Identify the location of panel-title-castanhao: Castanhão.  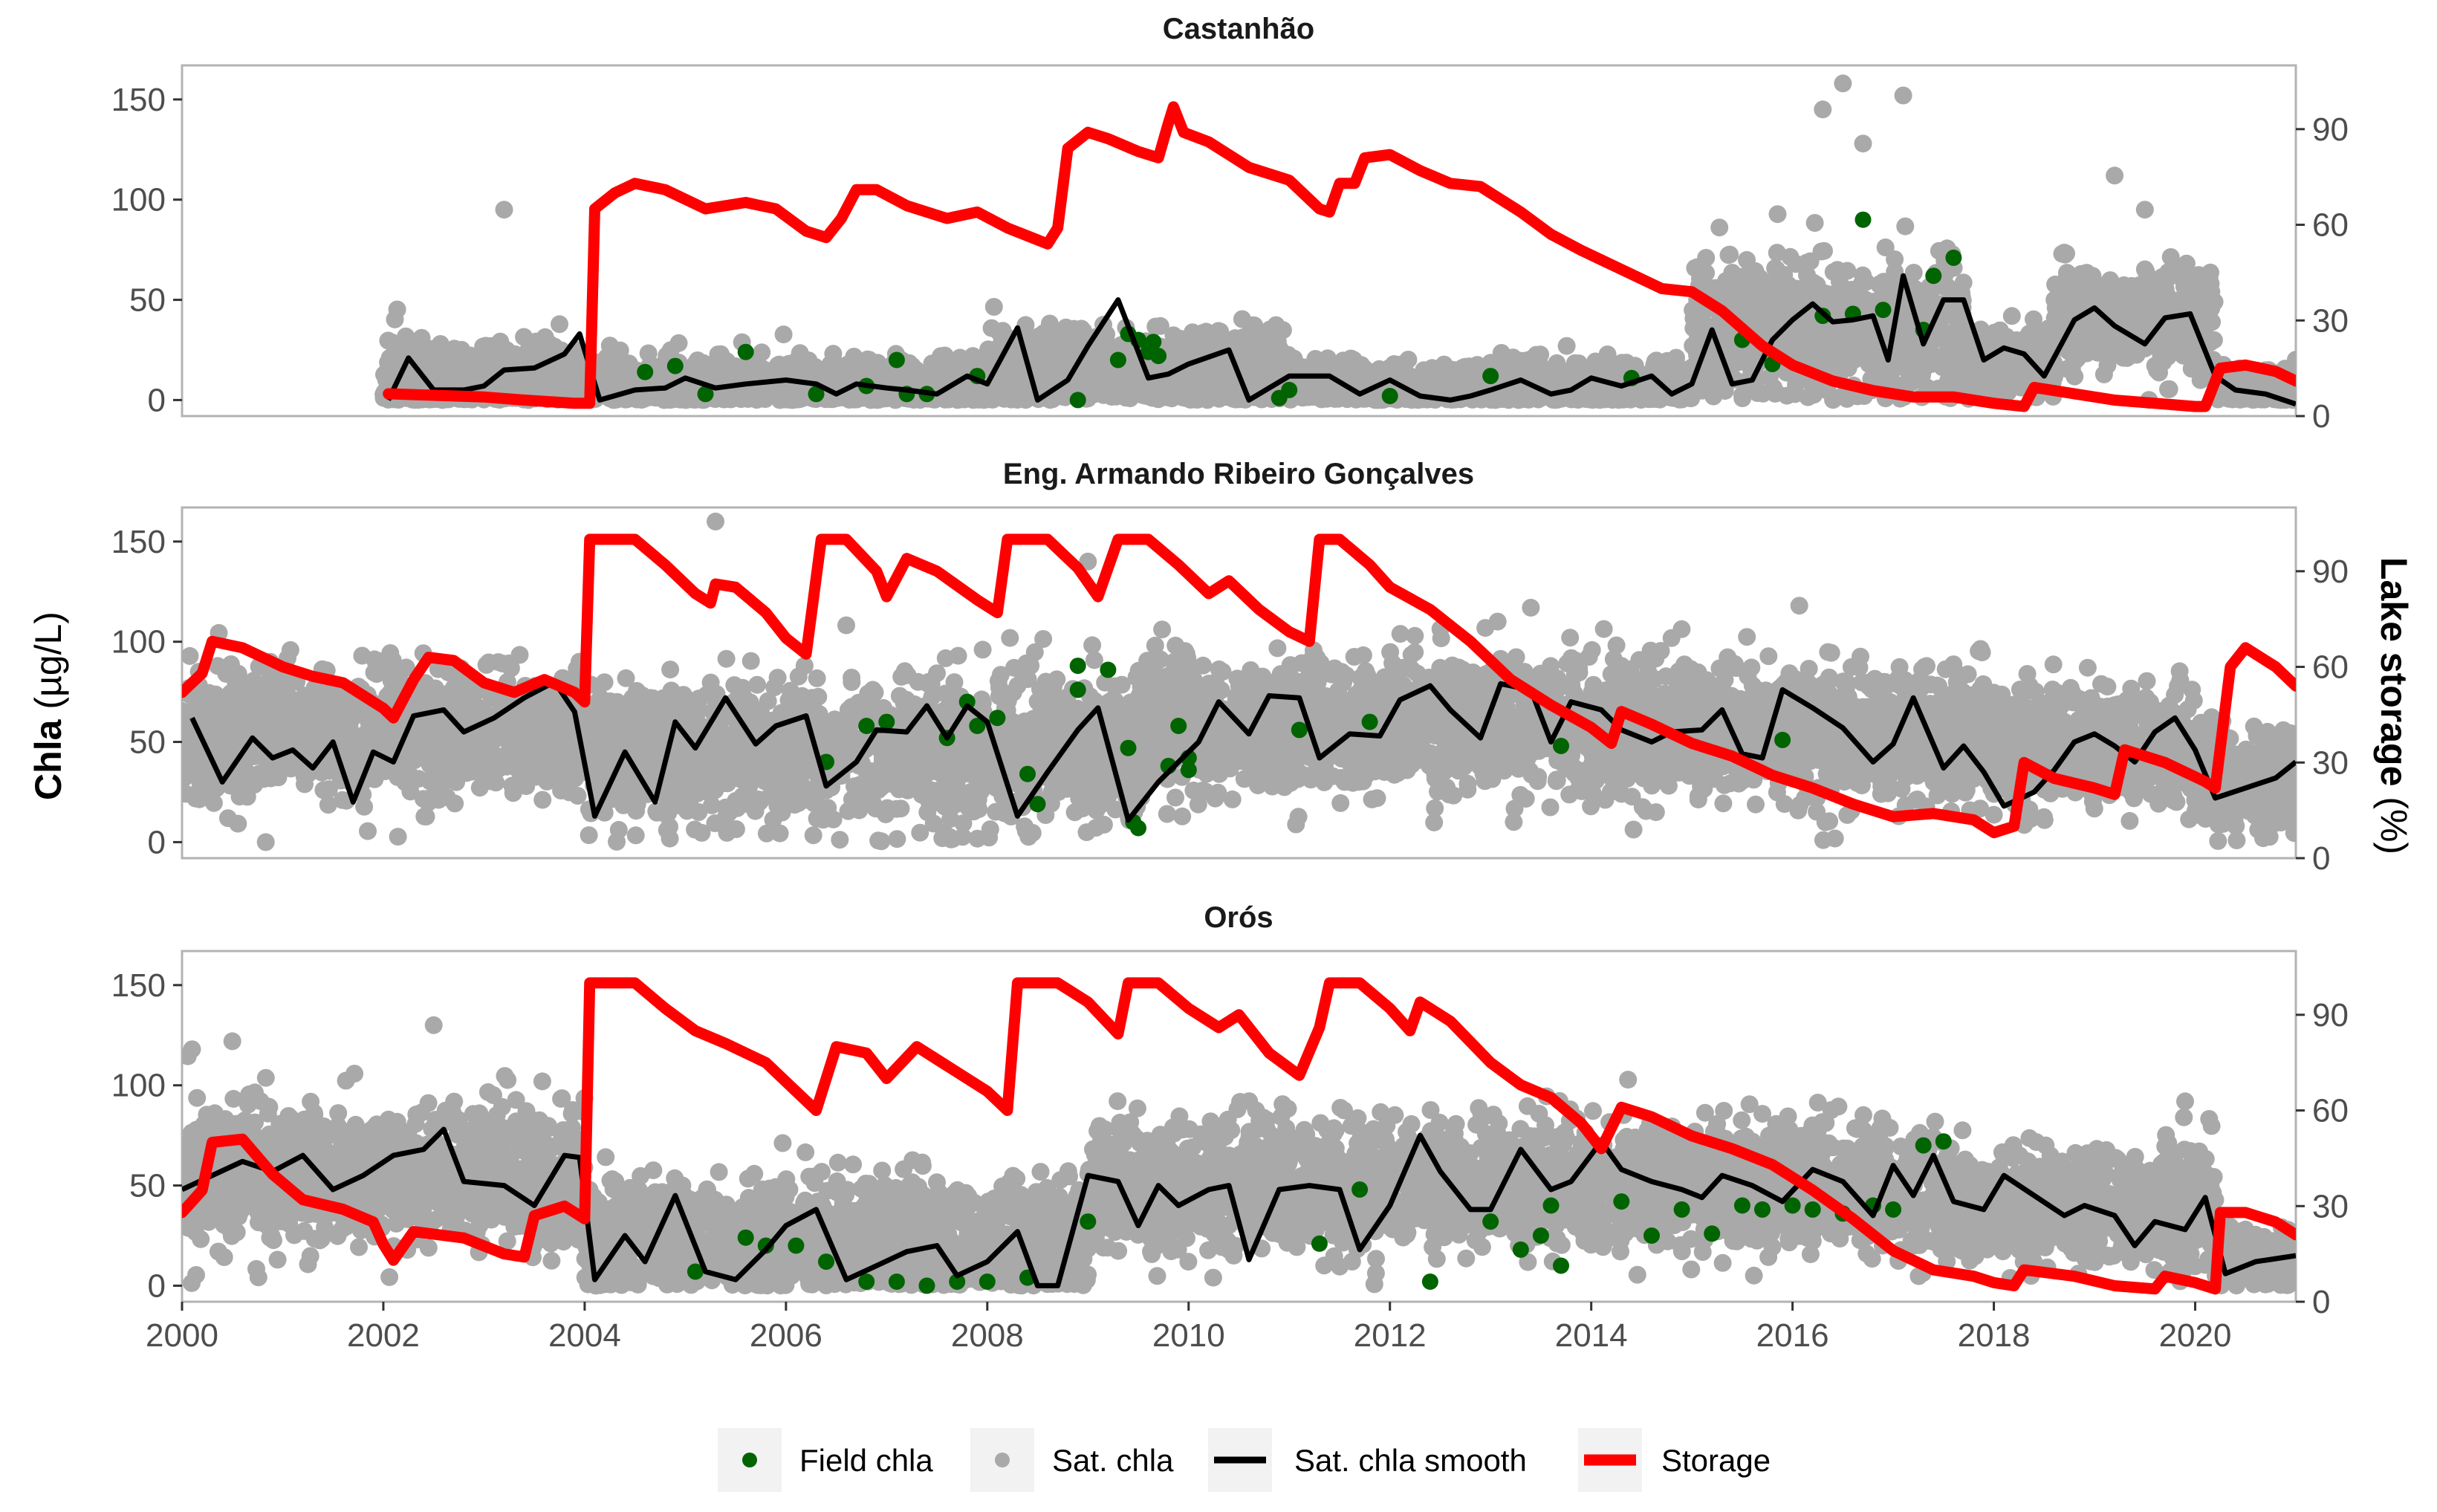
(1239, 29).